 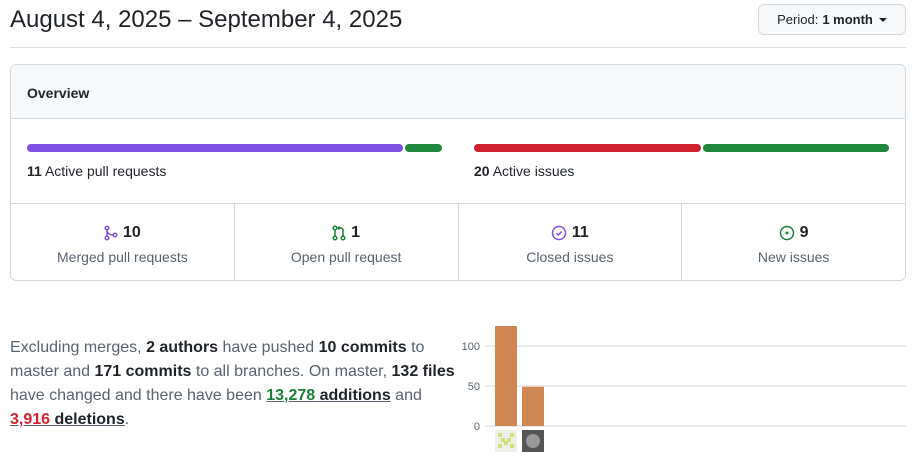 I want to click on stat-closed-issues: 11 Closed issues, so click(x=571, y=242).